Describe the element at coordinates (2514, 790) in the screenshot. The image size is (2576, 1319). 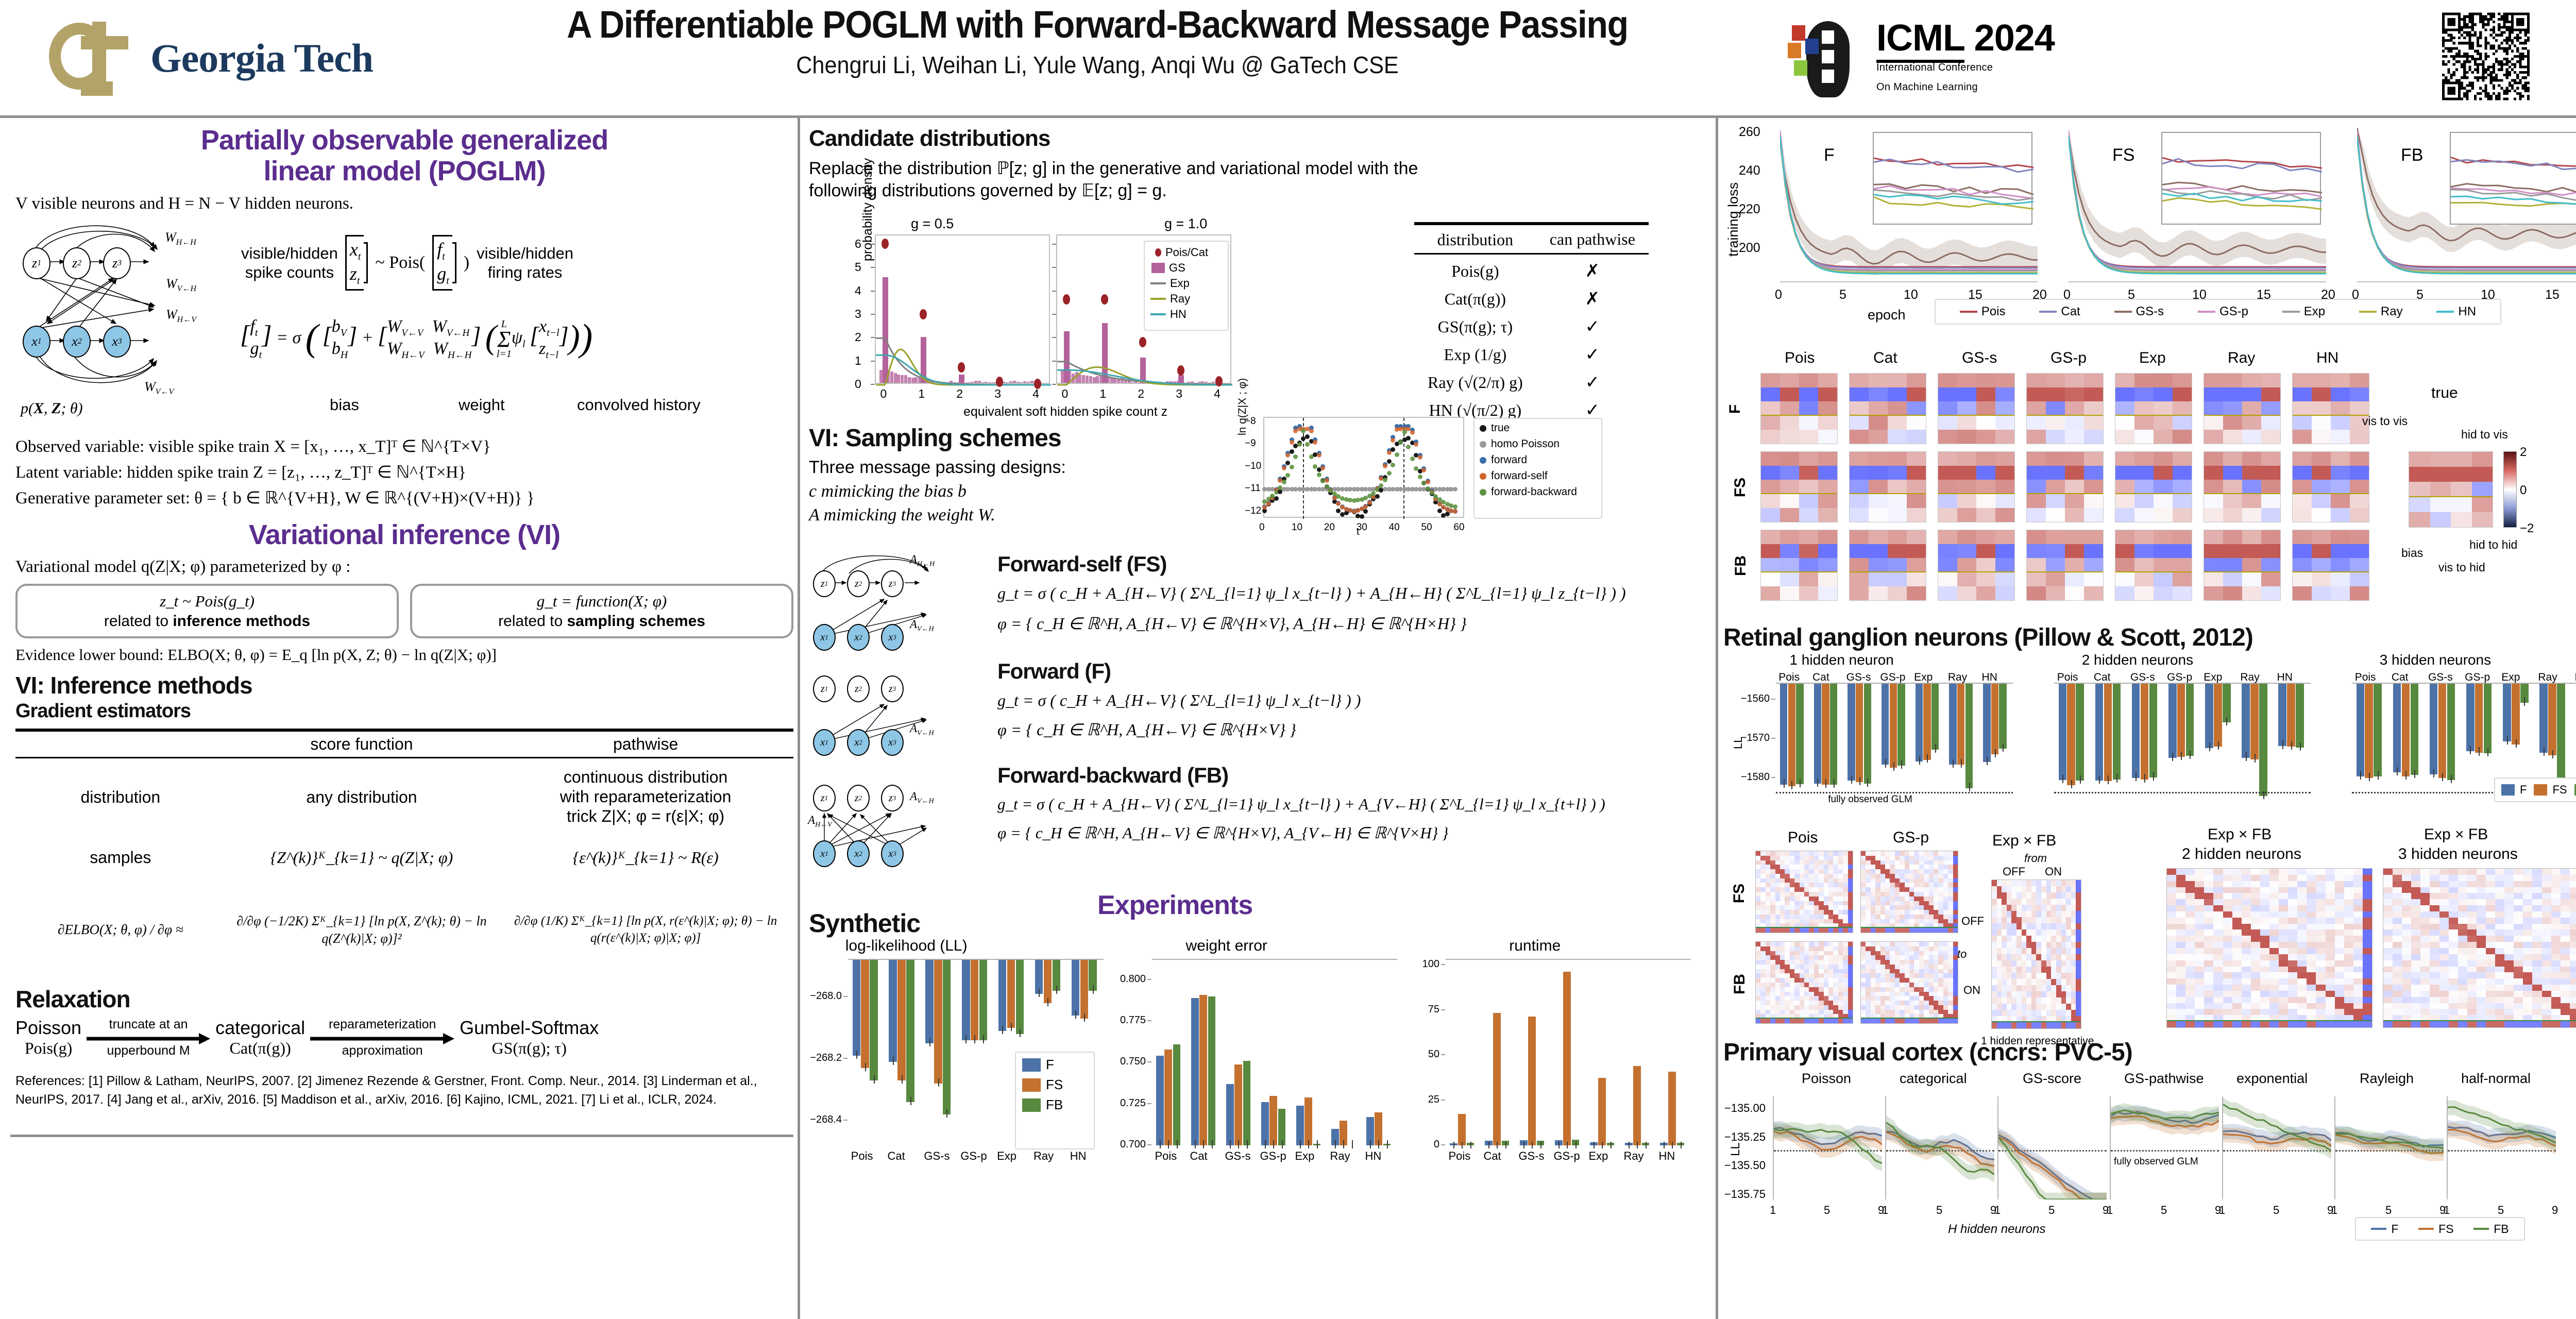
I see `legend-item: F` at that location.